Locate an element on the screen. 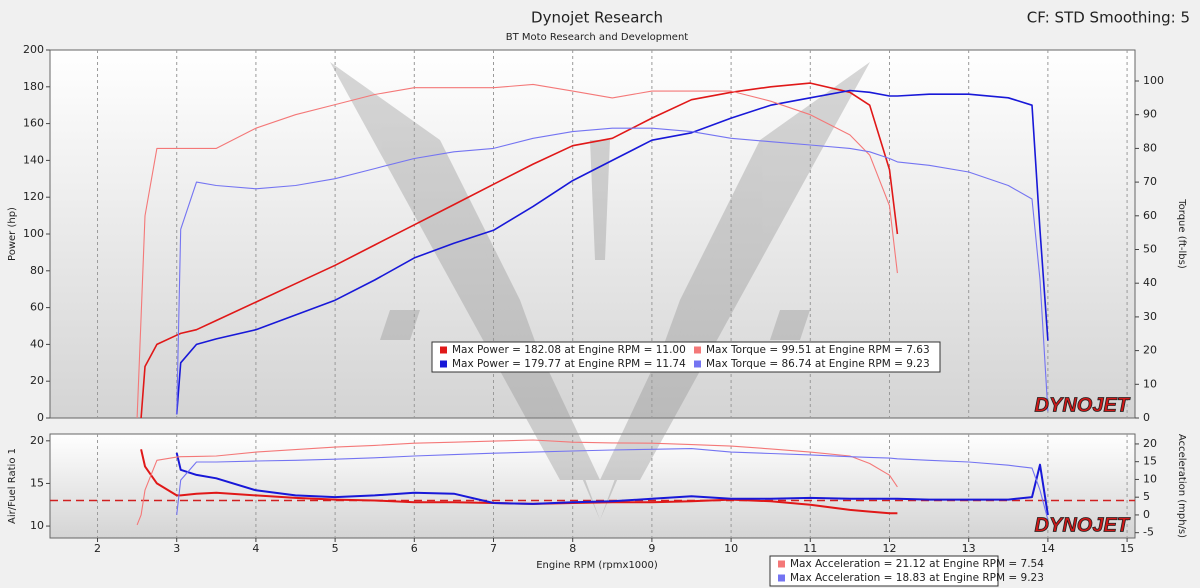 This screenshot has height=588, width=1200. y-tick-label: 160 is located at coordinates (33, 123).